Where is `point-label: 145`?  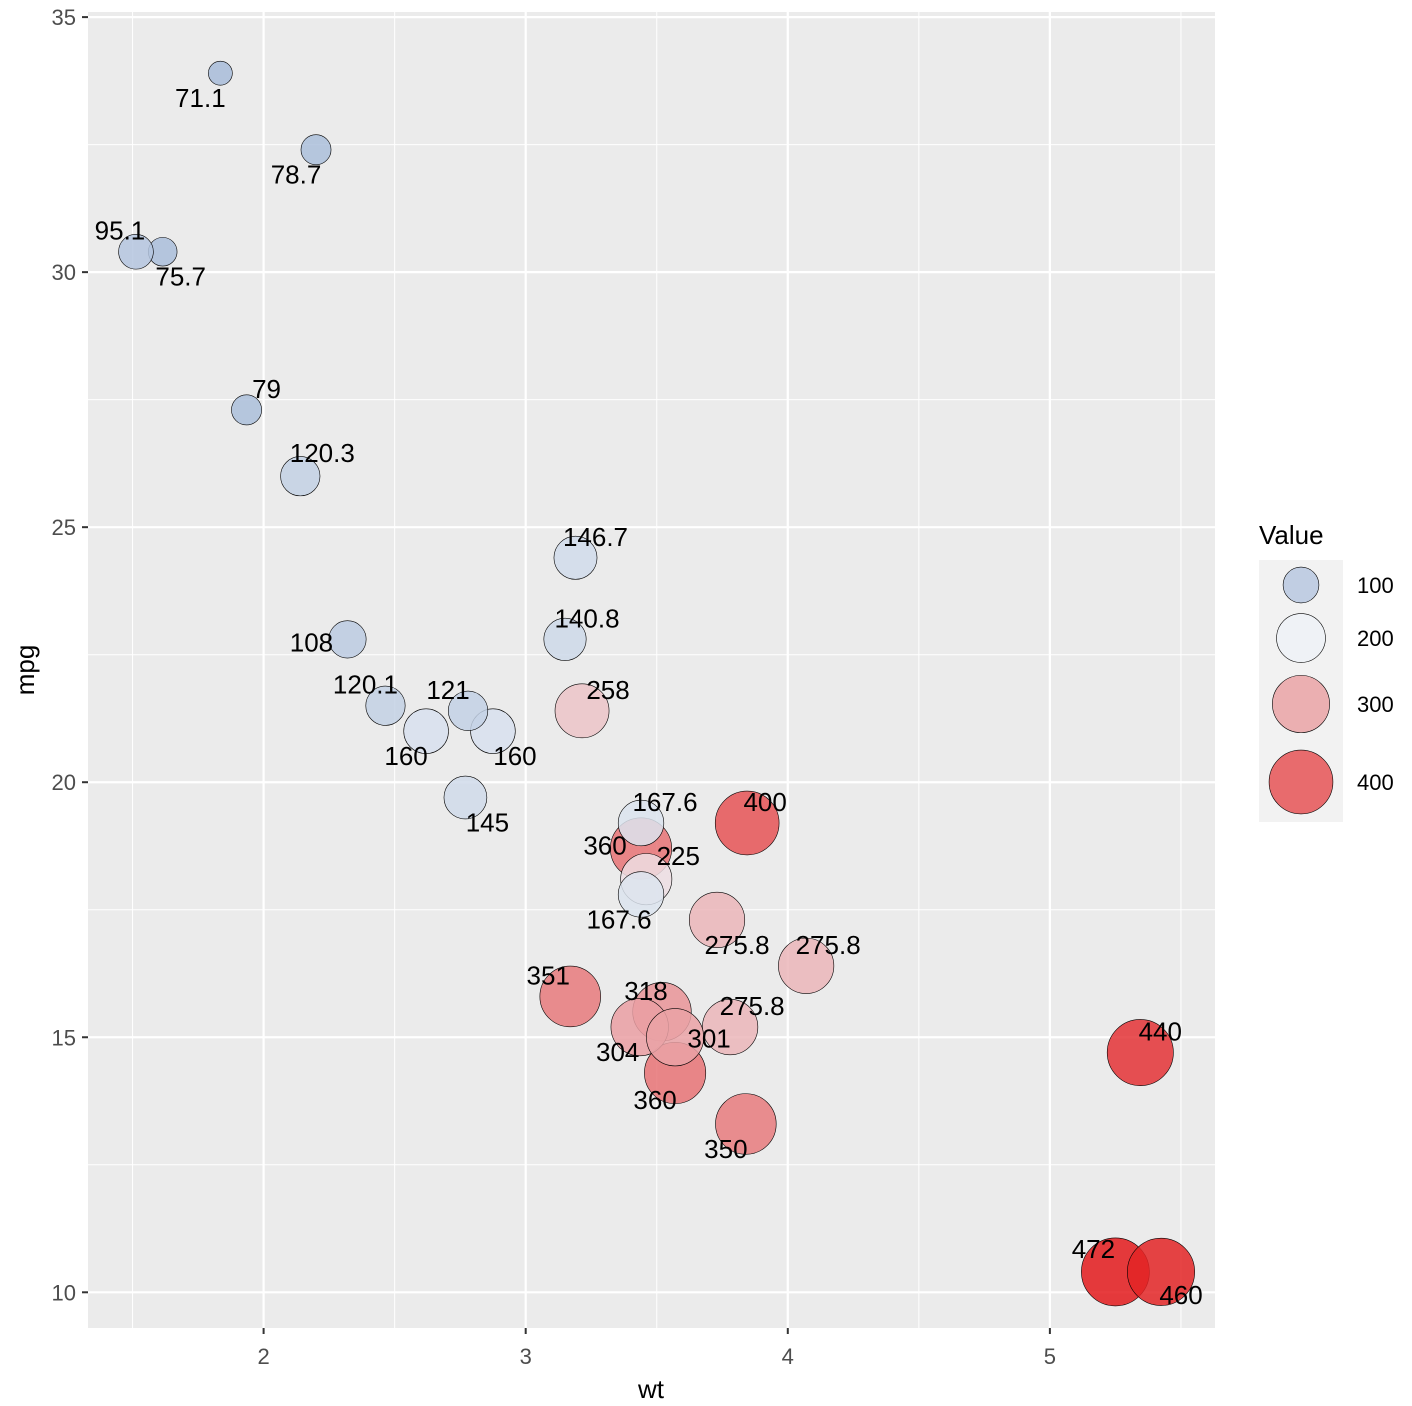 point-label: 145 is located at coordinates (487, 823).